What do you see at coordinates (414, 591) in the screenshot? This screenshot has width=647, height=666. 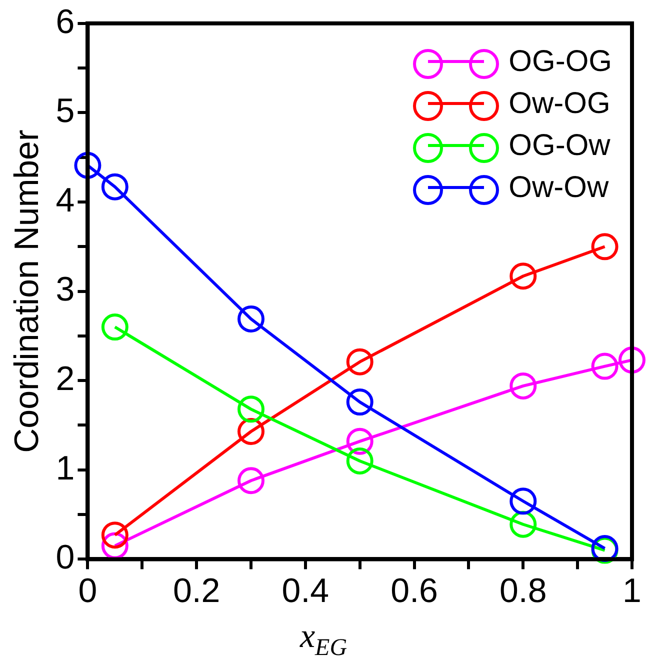 I see `x-tick-label: 0.6` at bounding box center [414, 591].